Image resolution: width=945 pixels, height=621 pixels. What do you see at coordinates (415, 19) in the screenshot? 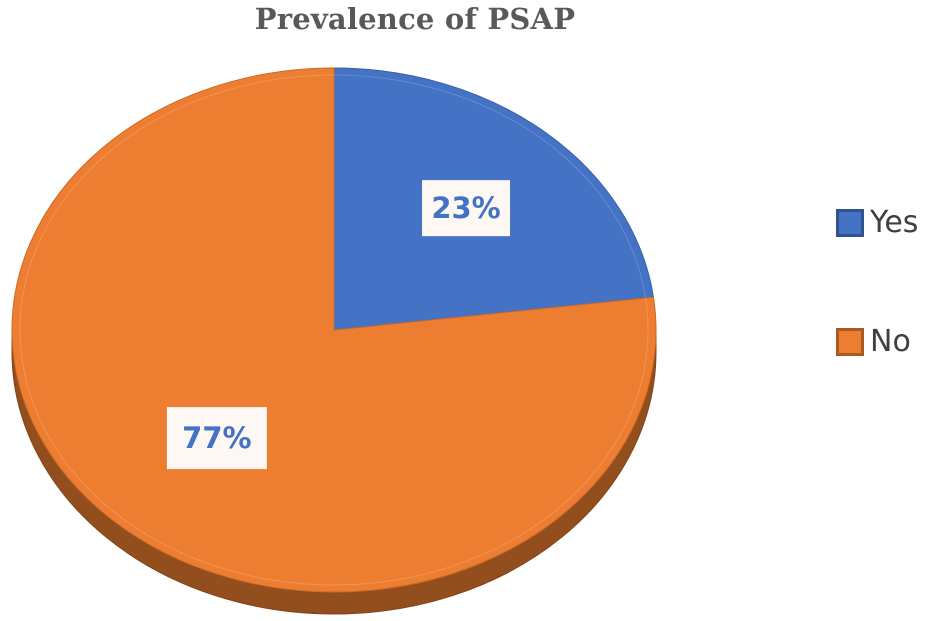
I see `chart-title: Prevalence of PSAP` at bounding box center [415, 19].